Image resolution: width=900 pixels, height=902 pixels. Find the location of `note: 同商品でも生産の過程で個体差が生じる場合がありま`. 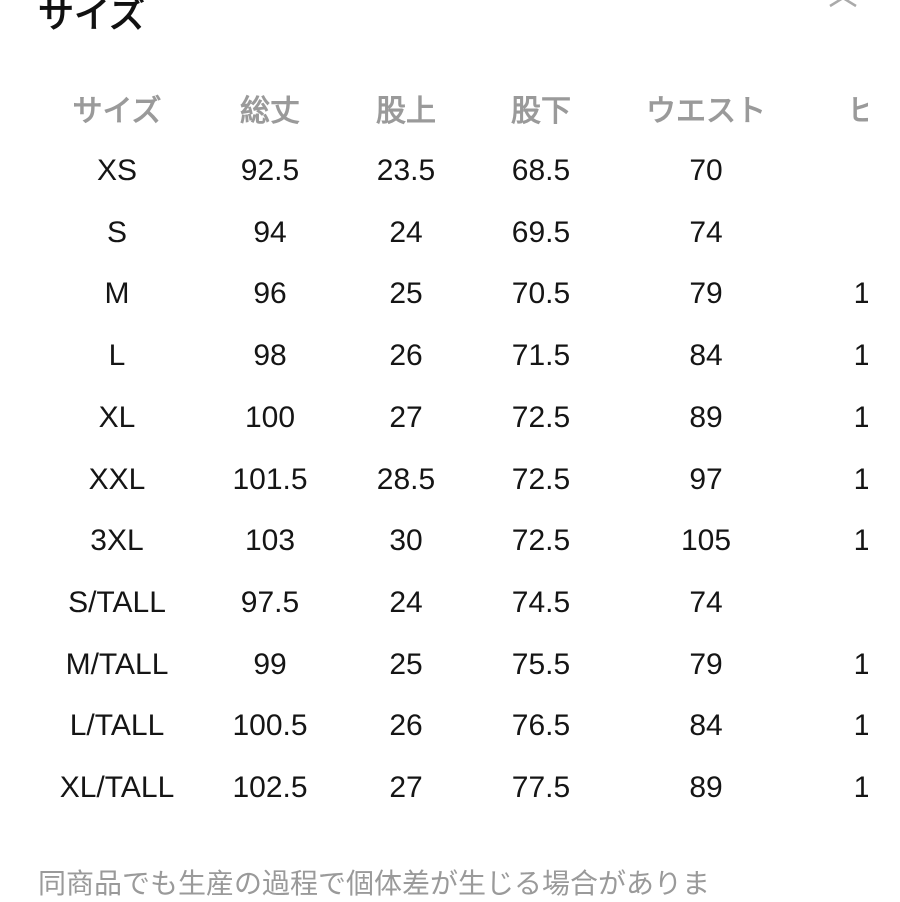

note: 同商品でも生産の過程で個体差が生じる場合がありま is located at coordinates (374, 883).